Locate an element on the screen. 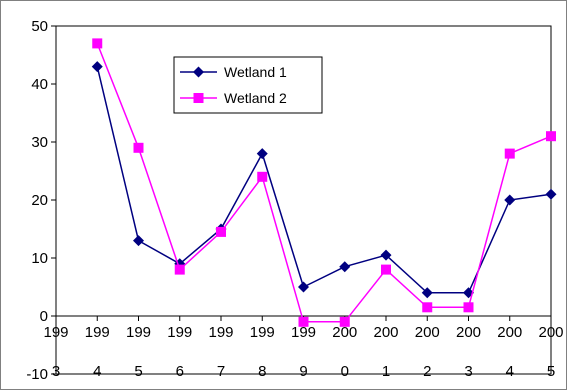 The width and height of the screenshot is (567, 390). x-tick-label: 7 is located at coordinates (221, 371).